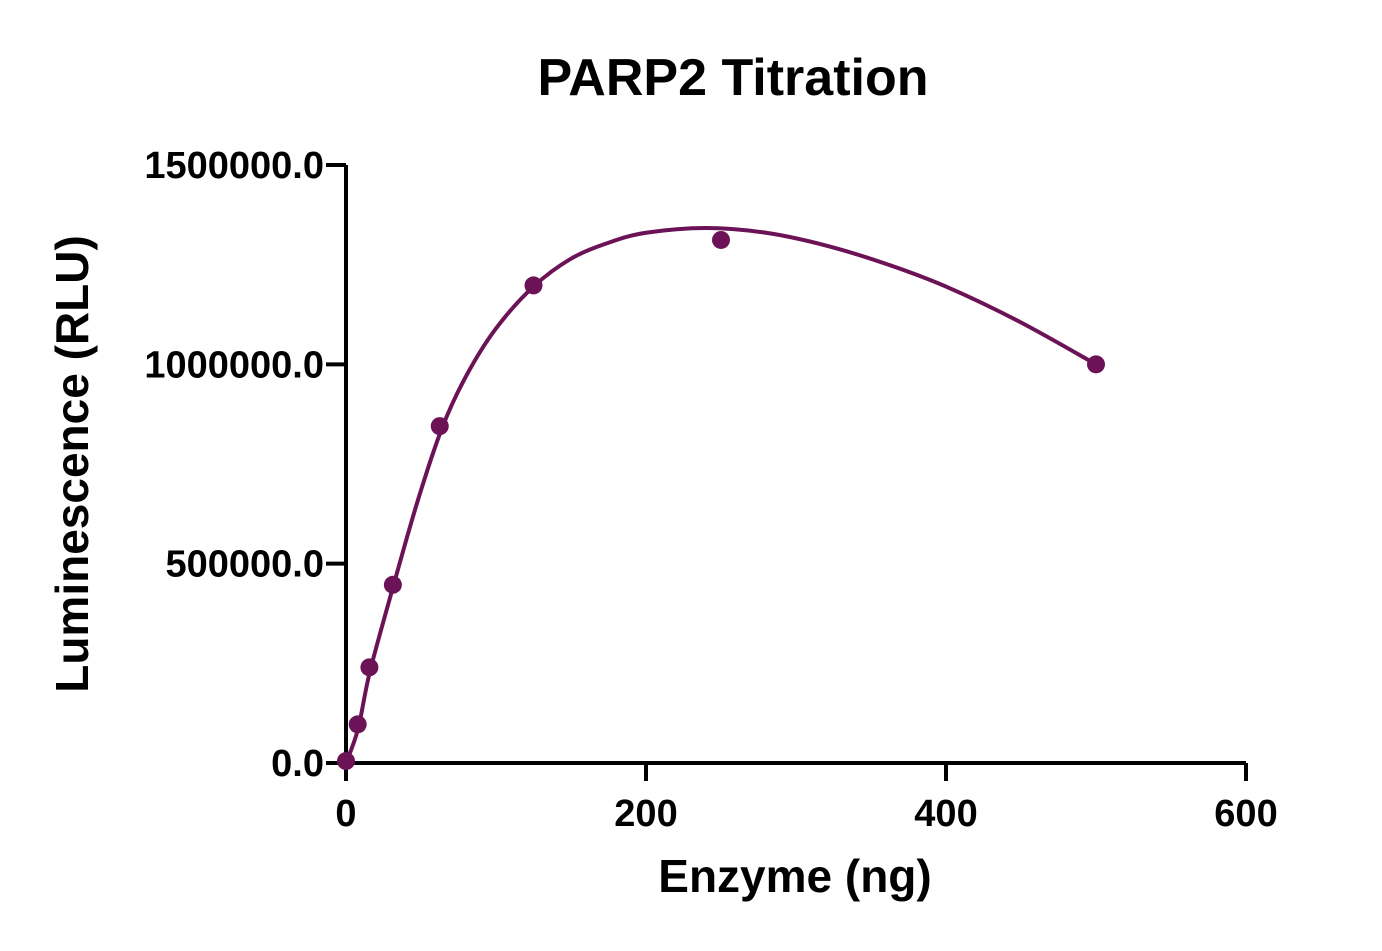 This screenshot has height=951, width=1382. What do you see at coordinates (732, 78) in the screenshot?
I see `chart-title: PARP2 Titration` at bounding box center [732, 78].